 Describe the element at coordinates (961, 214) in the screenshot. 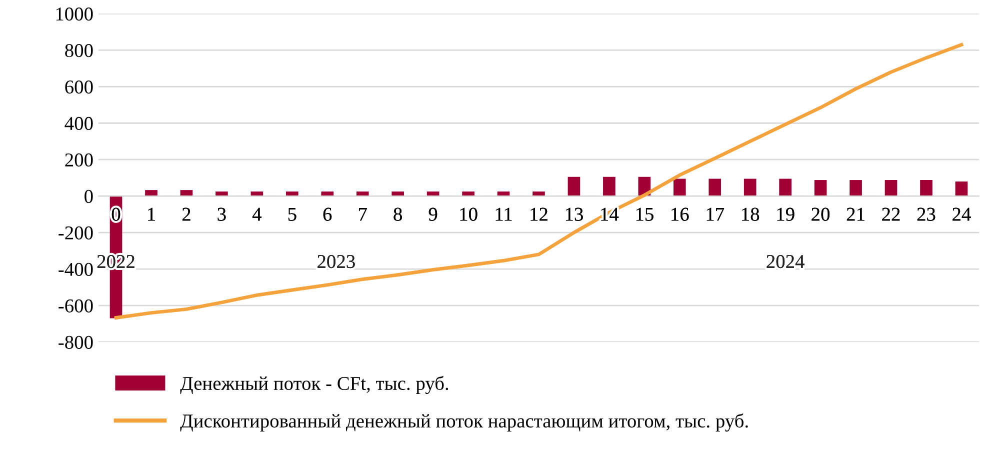

I see `x-tick-label: 24` at that location.